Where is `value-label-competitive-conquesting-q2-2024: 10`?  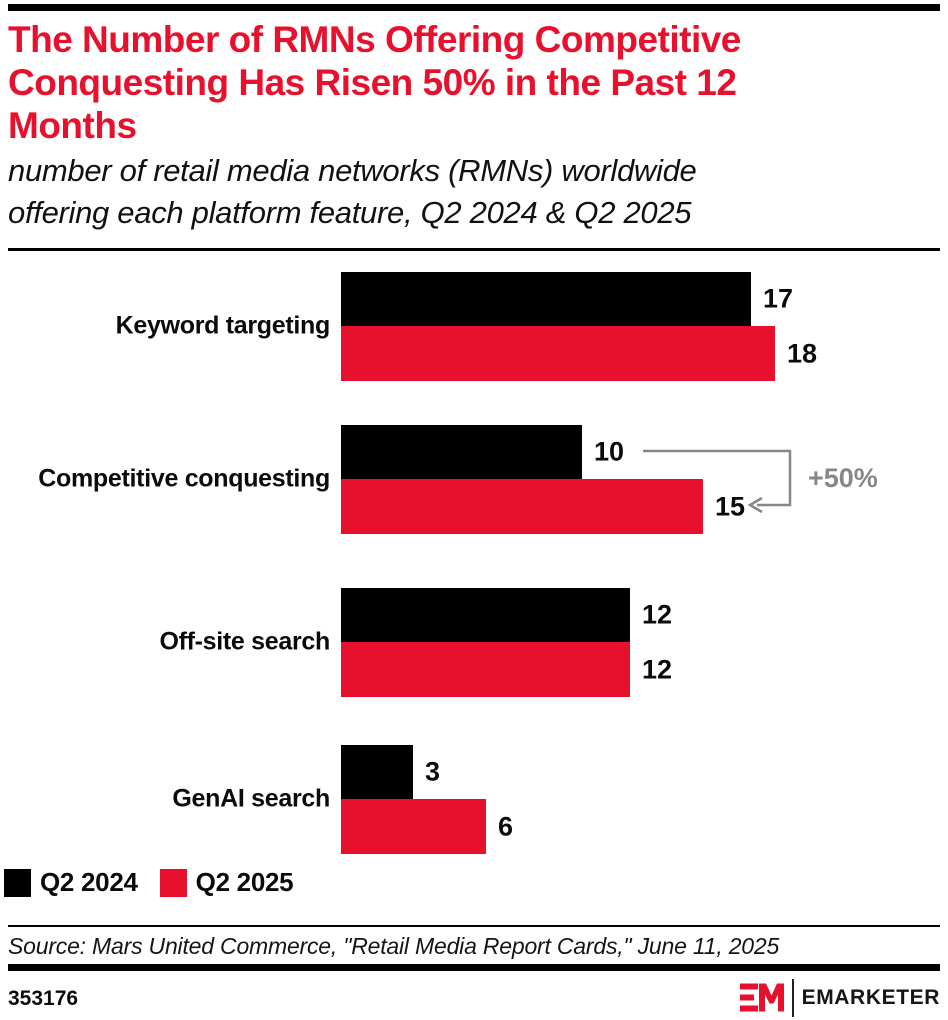 value-label-competitive-conquesting-q2-2024: 10 is located at coordinates (609, 451).